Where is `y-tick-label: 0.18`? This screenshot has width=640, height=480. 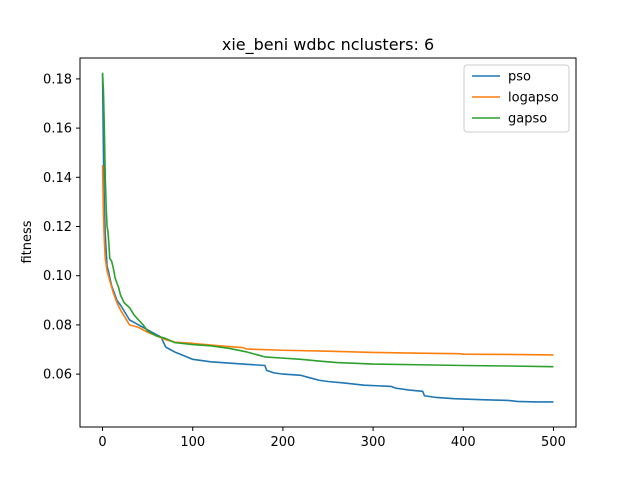
y-tick-label: 0.18 is located at coordinates (57, 79).